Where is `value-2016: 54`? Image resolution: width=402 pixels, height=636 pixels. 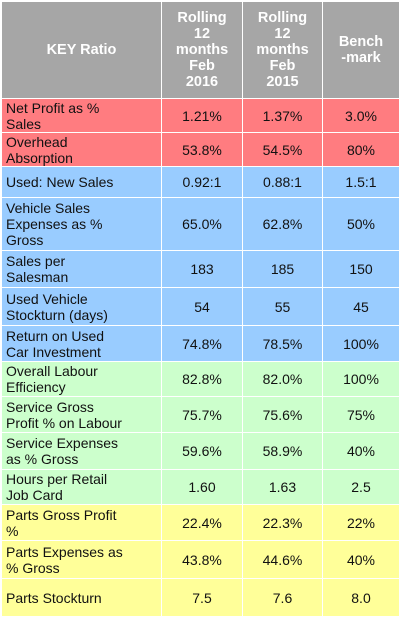
value-2016: 54 is located at coordinates (202, 306).